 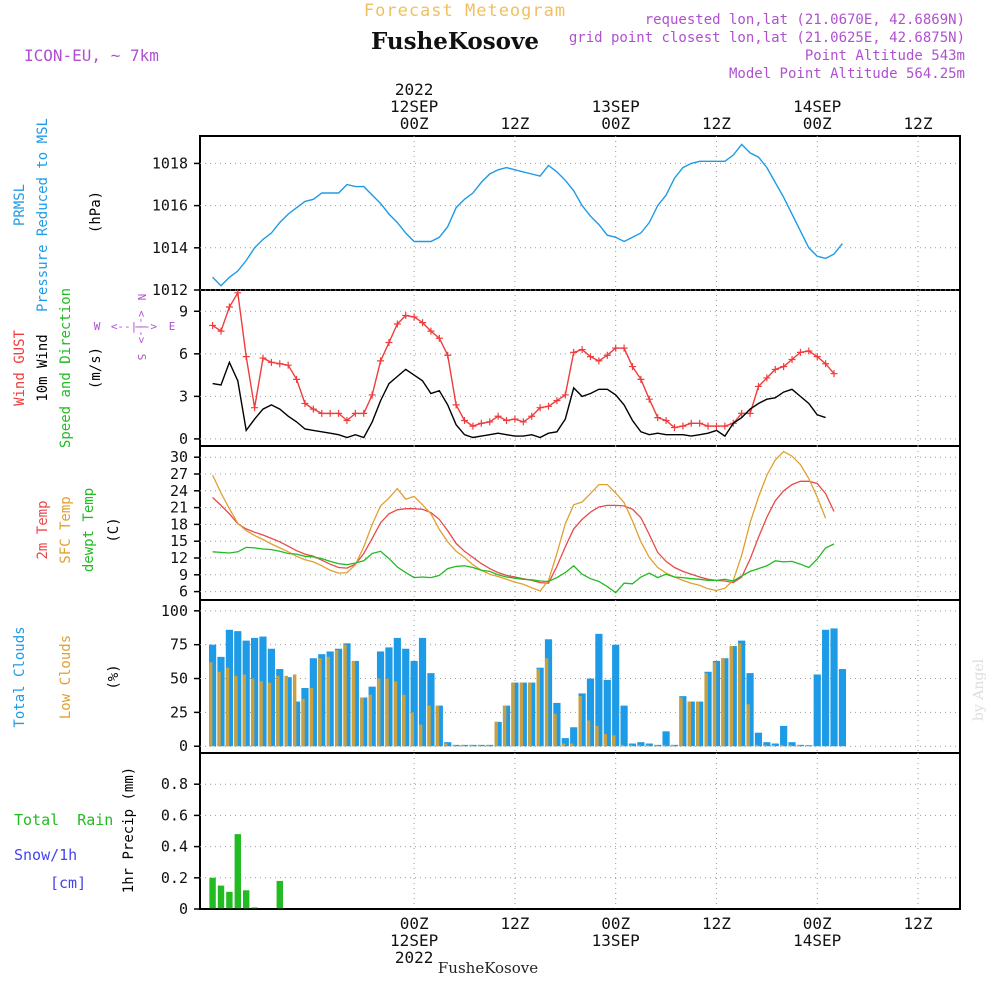 I want to click on total-clouds-label: Total Clouds, so click(x=20, y=676).